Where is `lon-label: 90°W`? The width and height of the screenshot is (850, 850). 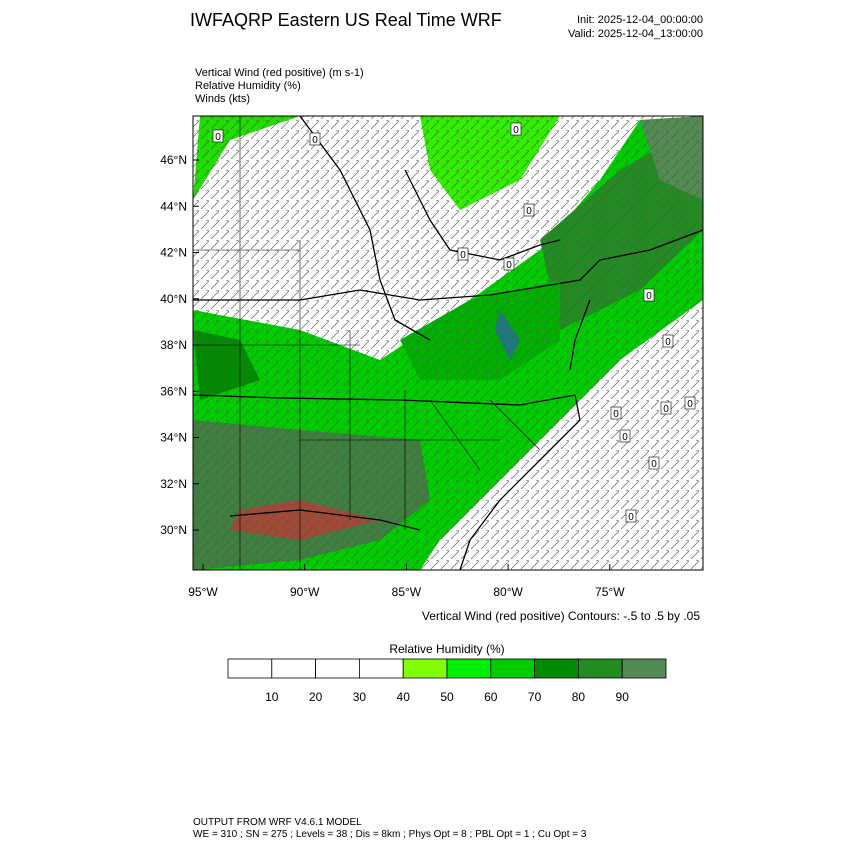
lon-label: 90°W is located at coordinates (305, 592).